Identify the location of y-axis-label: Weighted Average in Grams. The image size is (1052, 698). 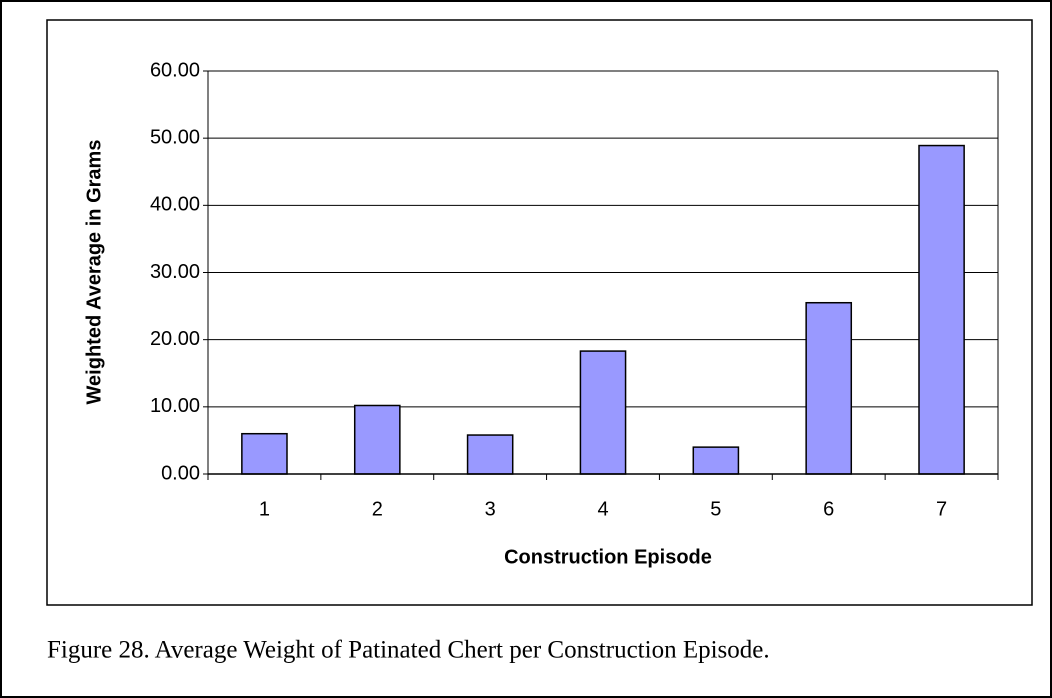
(94, 272).